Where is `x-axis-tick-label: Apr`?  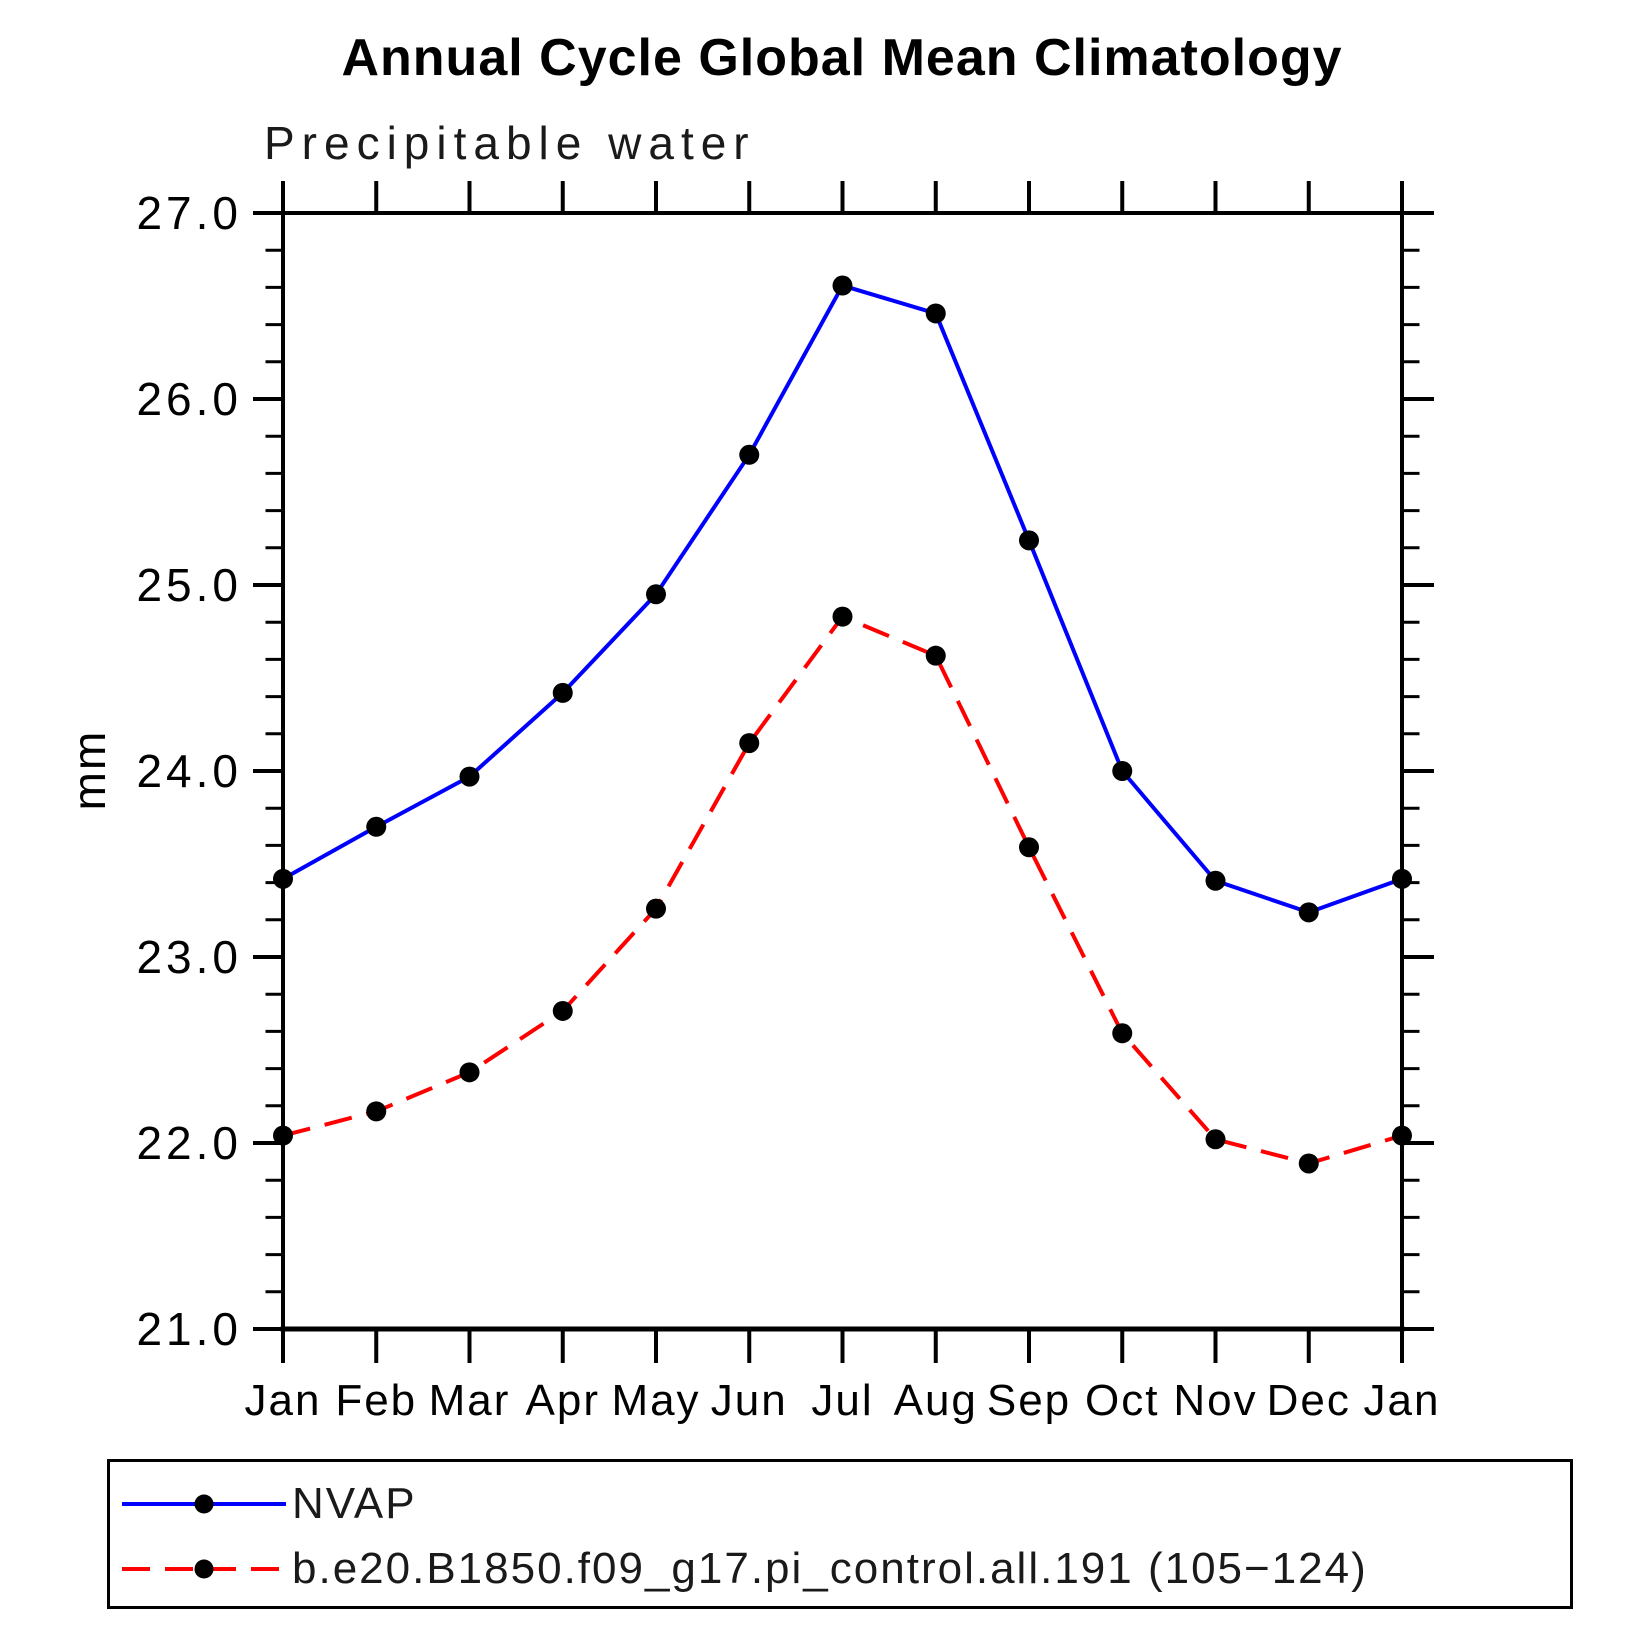
x-axis-tick-label: Apr is located at coordinates (563, 1400).